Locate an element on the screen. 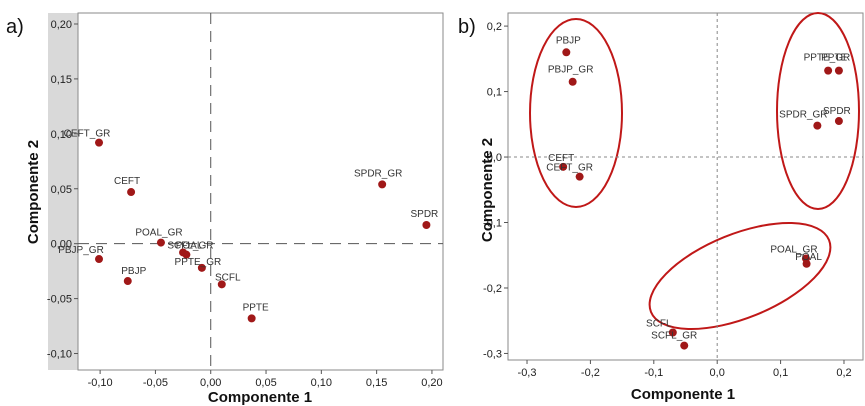 This screenshot has height=406, width=865. y-tick-label: -0,1 is located at coordinates (492, 224).